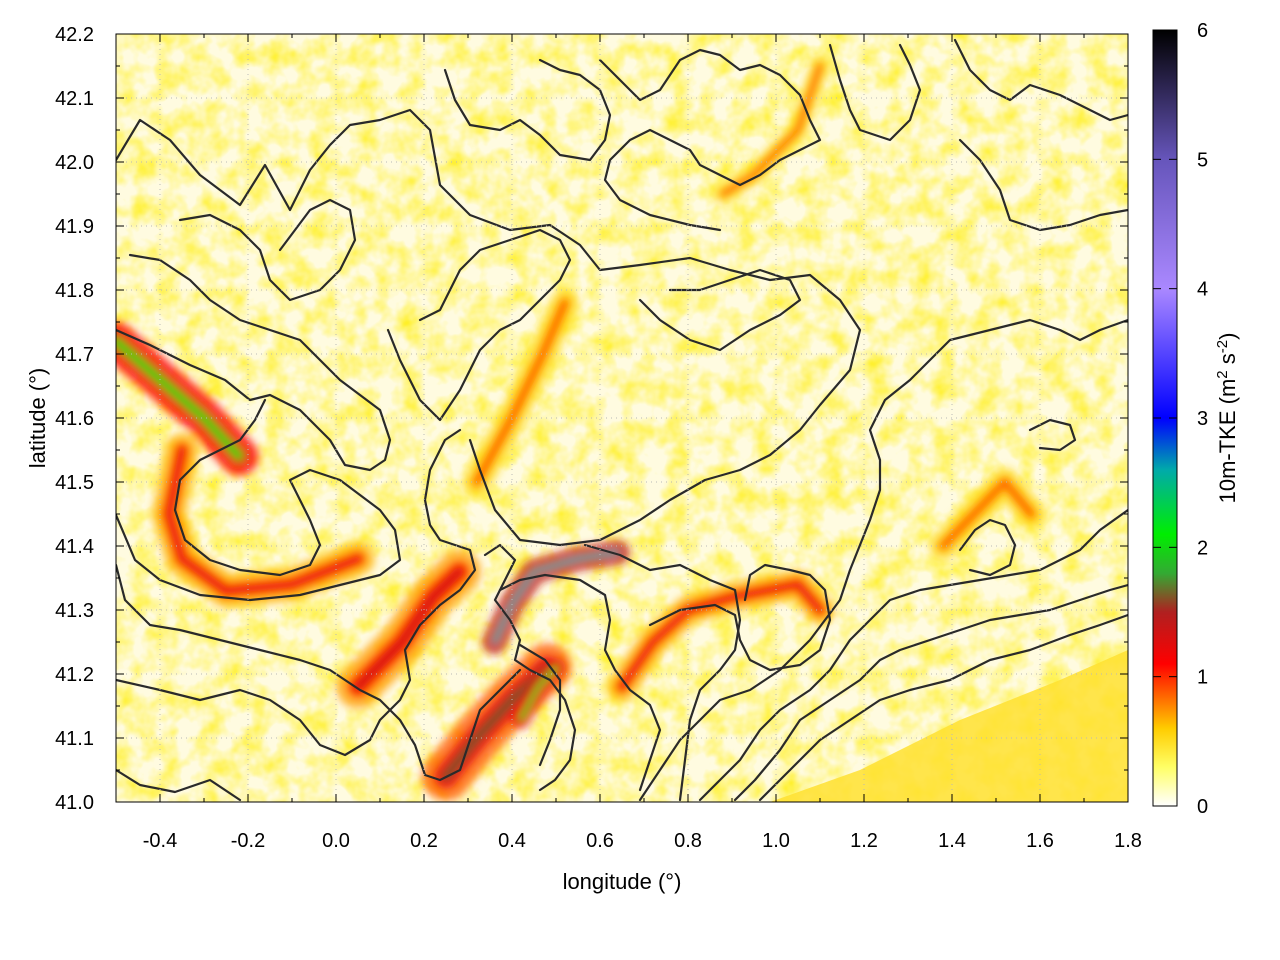 Image resolution: width=1280 pixels, height=960 pixels. What do you see at coordinates (1128, 841) in the screenshot?
I see `x-tick-label: 1.8` at bounding box center [1128, 841].